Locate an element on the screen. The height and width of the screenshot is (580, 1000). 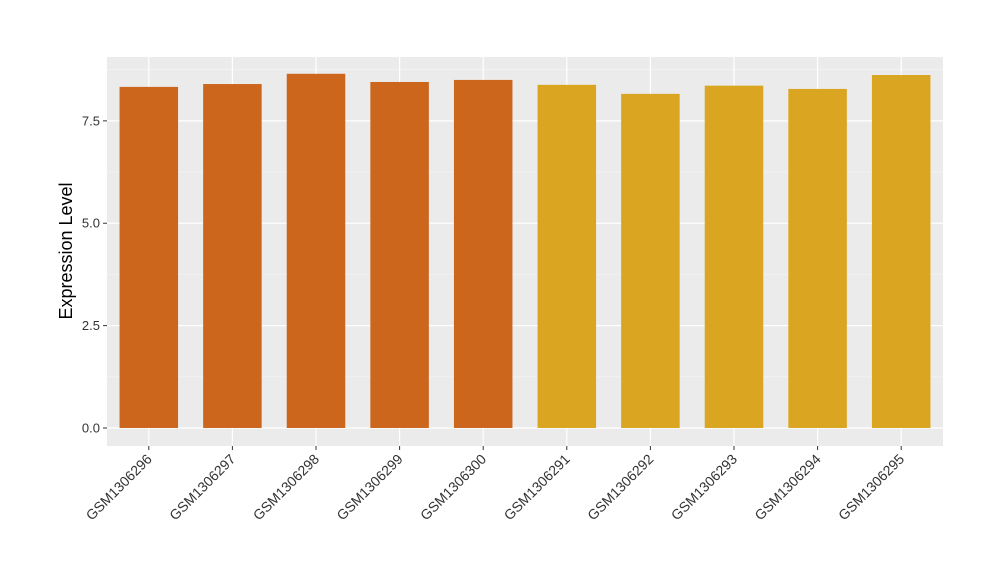
x-tick-label: GSM1306291 is located at coordinates (537, 487).